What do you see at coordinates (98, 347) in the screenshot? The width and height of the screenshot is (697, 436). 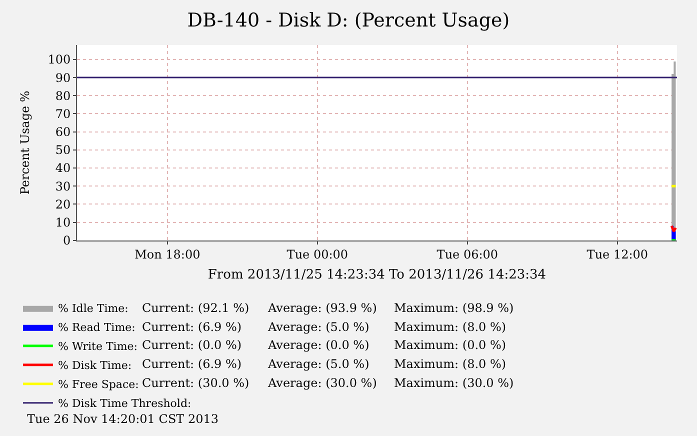 I see `legend-label: % Write Time:` at bounding box center [98, 347].